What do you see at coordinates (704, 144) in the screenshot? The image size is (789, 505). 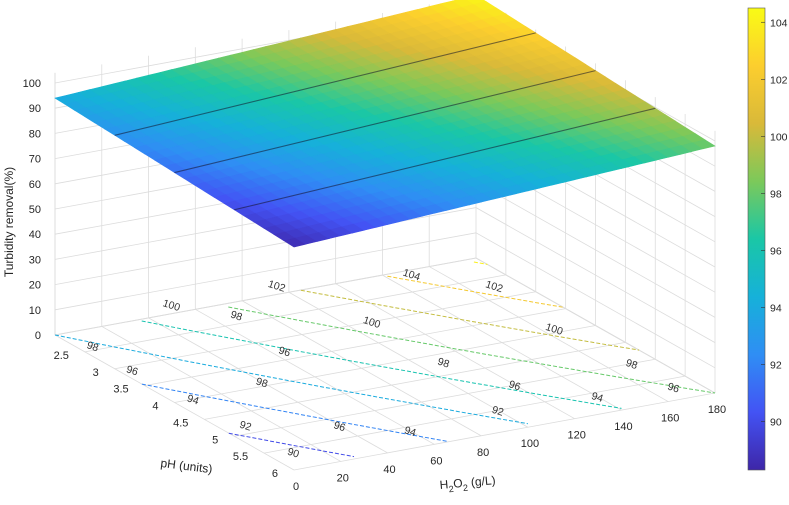 I see `surface-patch` at bounding box center [704, 144].